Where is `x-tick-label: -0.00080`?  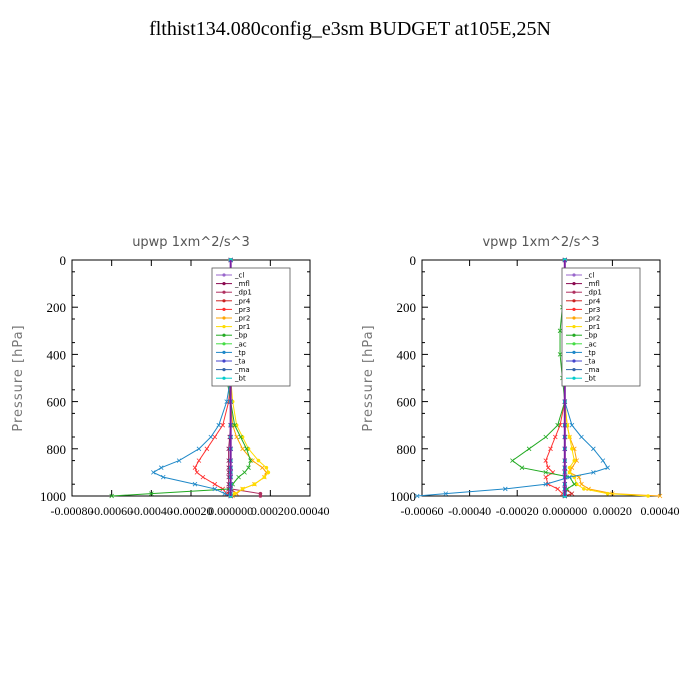 x-tick-label: -0.00080 is located at coordinates (72, 511).